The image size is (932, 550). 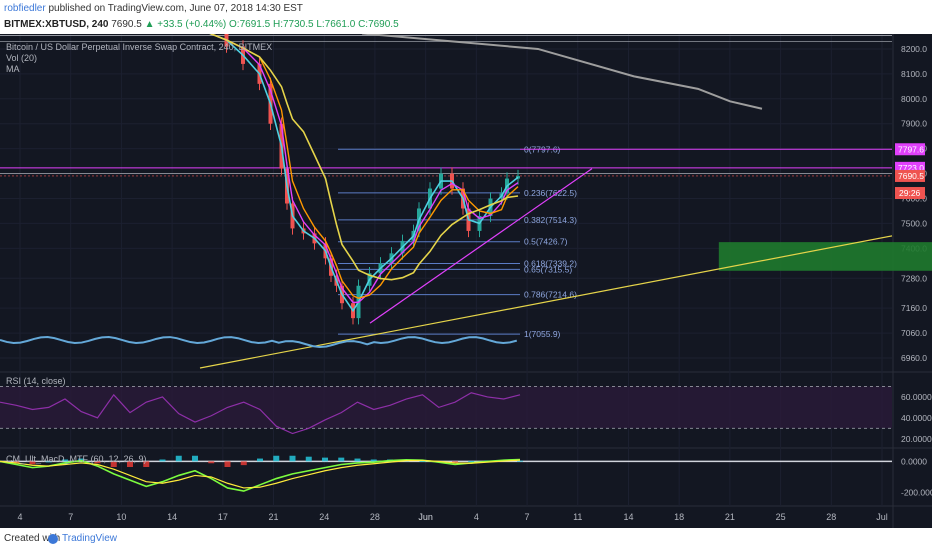 I want to click on x-tick-label: Jun, so click(x=425, y=517).